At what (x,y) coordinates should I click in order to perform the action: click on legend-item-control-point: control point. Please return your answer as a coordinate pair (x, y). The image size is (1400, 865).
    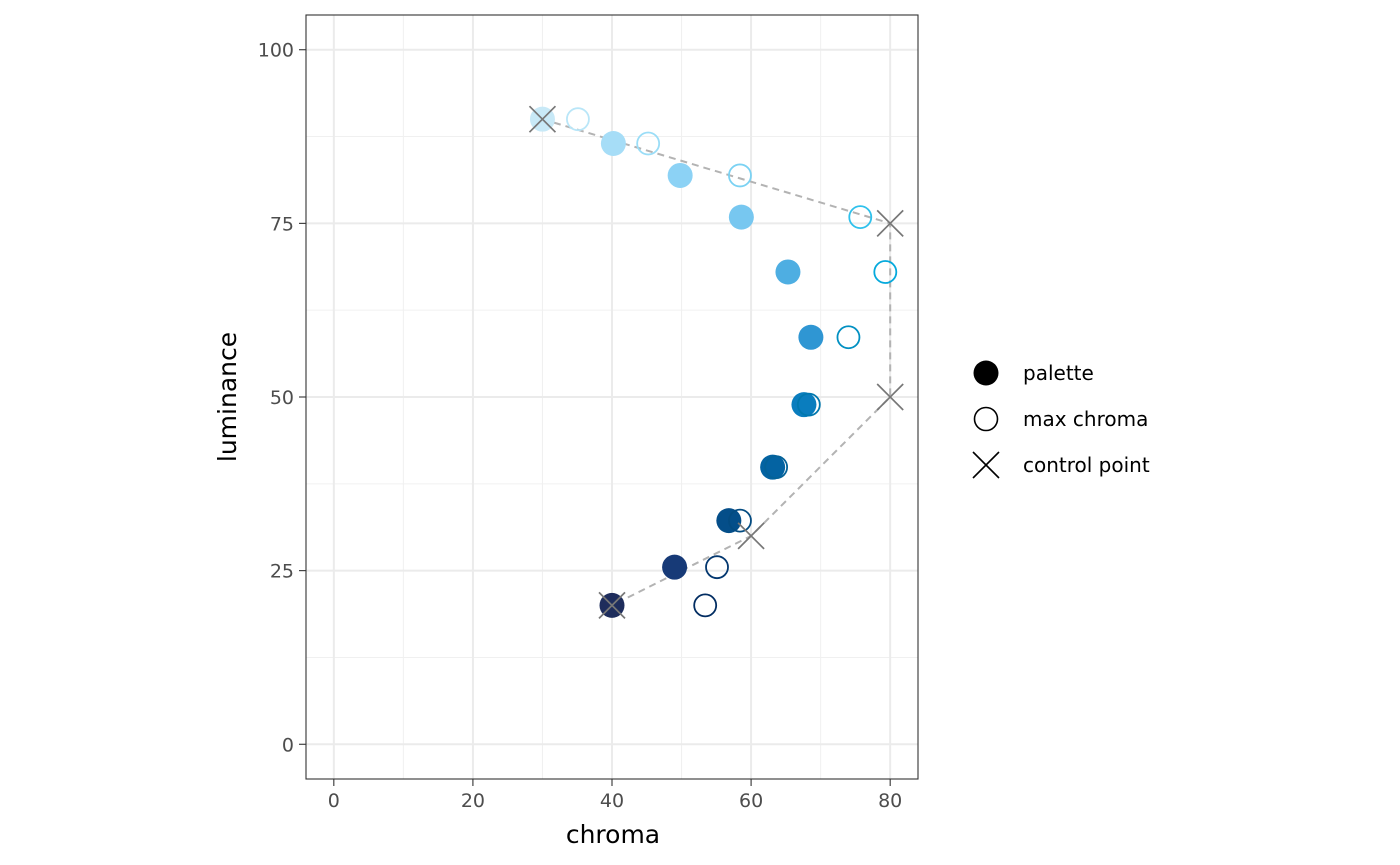
    Looking at the image, I should click on (1061, 465).